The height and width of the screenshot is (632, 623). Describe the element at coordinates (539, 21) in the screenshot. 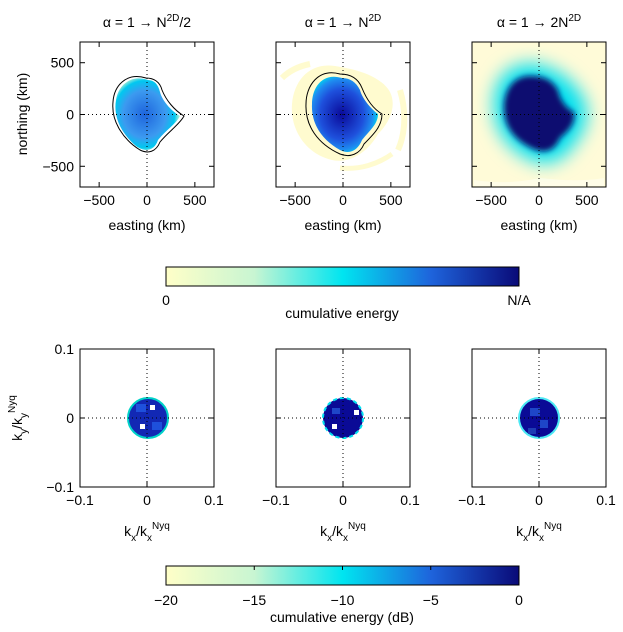

I see `title-panel-3: α = 1 → 2N2D` at that location.